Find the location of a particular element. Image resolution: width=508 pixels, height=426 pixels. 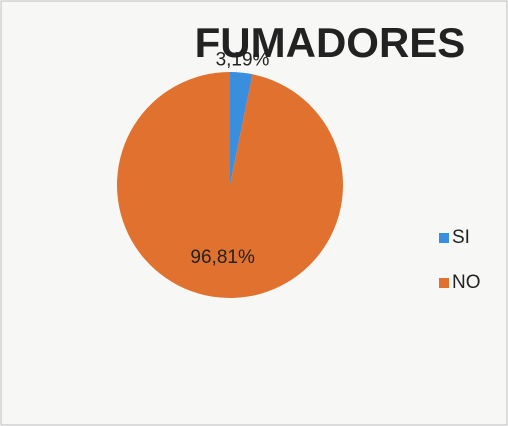

legend-label: NO is located at coordinates (466, 282).